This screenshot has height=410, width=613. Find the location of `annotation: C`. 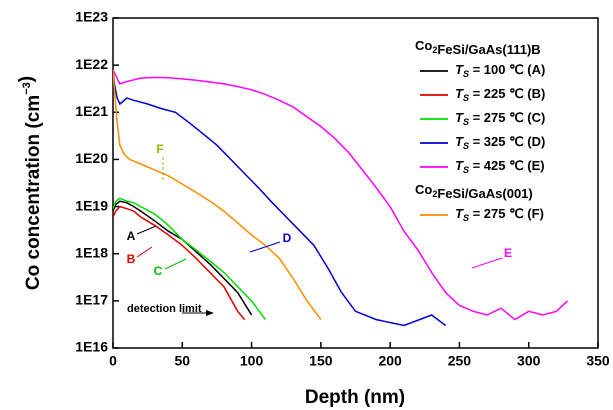

annotation: C is located at coordinates (158, 271).